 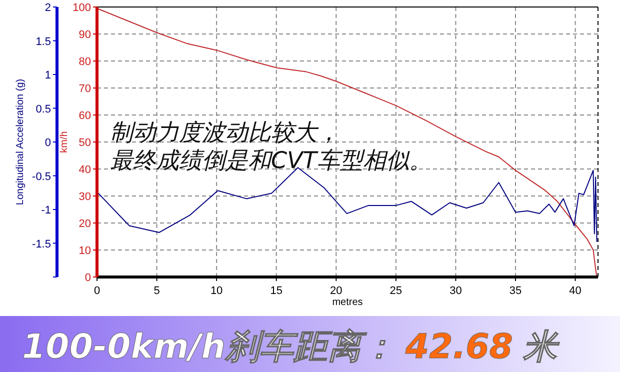 What do you see at coordinates (84, 224) in the screenshot?
I see `y-tick-label: 20` at bounding box center [84, 224].